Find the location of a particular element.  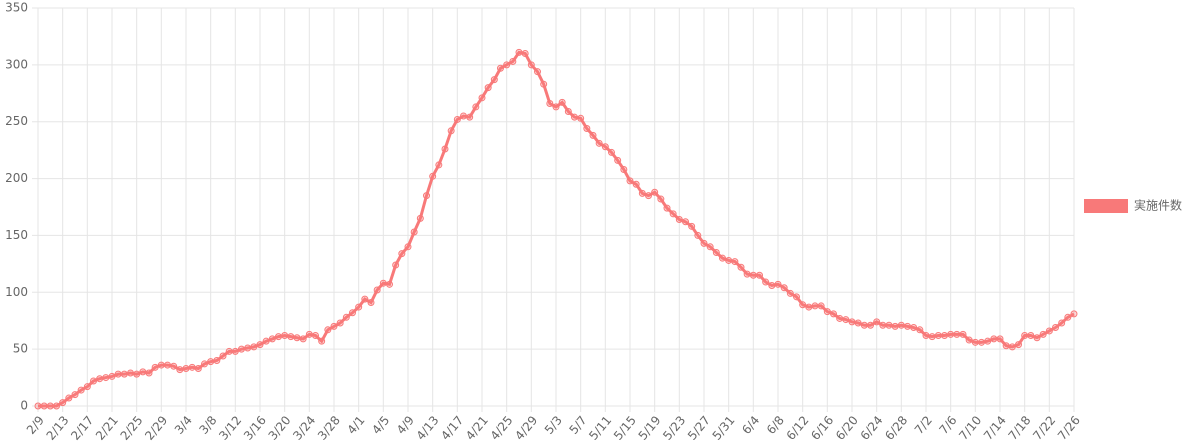

y-tick-label: 300 is located at coordinates (16, 64).